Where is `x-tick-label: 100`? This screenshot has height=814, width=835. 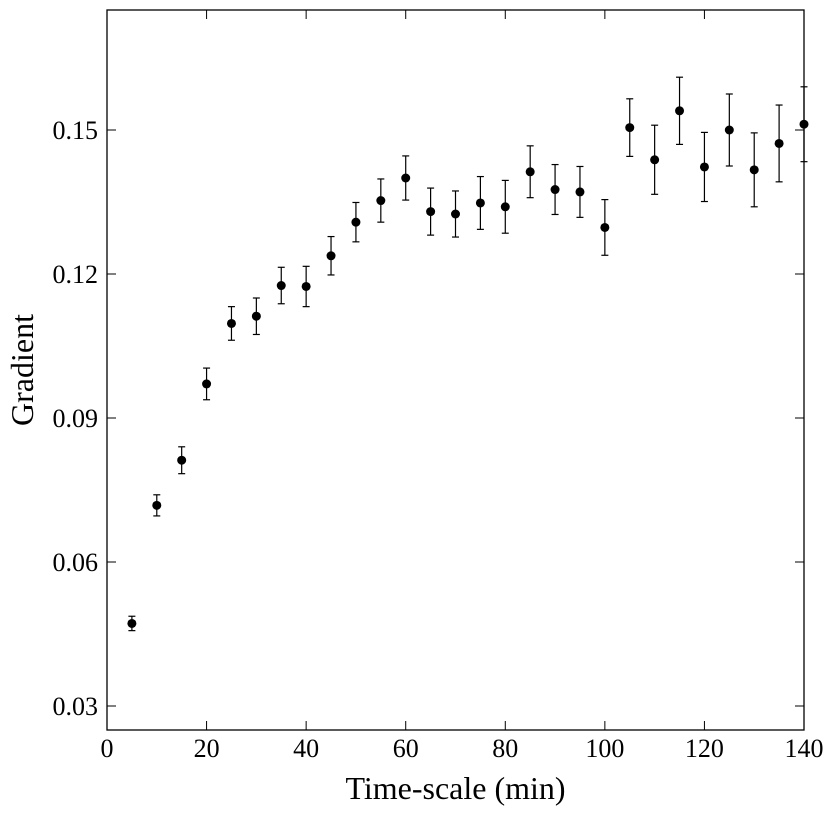 x-tick-label: 100 is located at coordinates (604, 748).